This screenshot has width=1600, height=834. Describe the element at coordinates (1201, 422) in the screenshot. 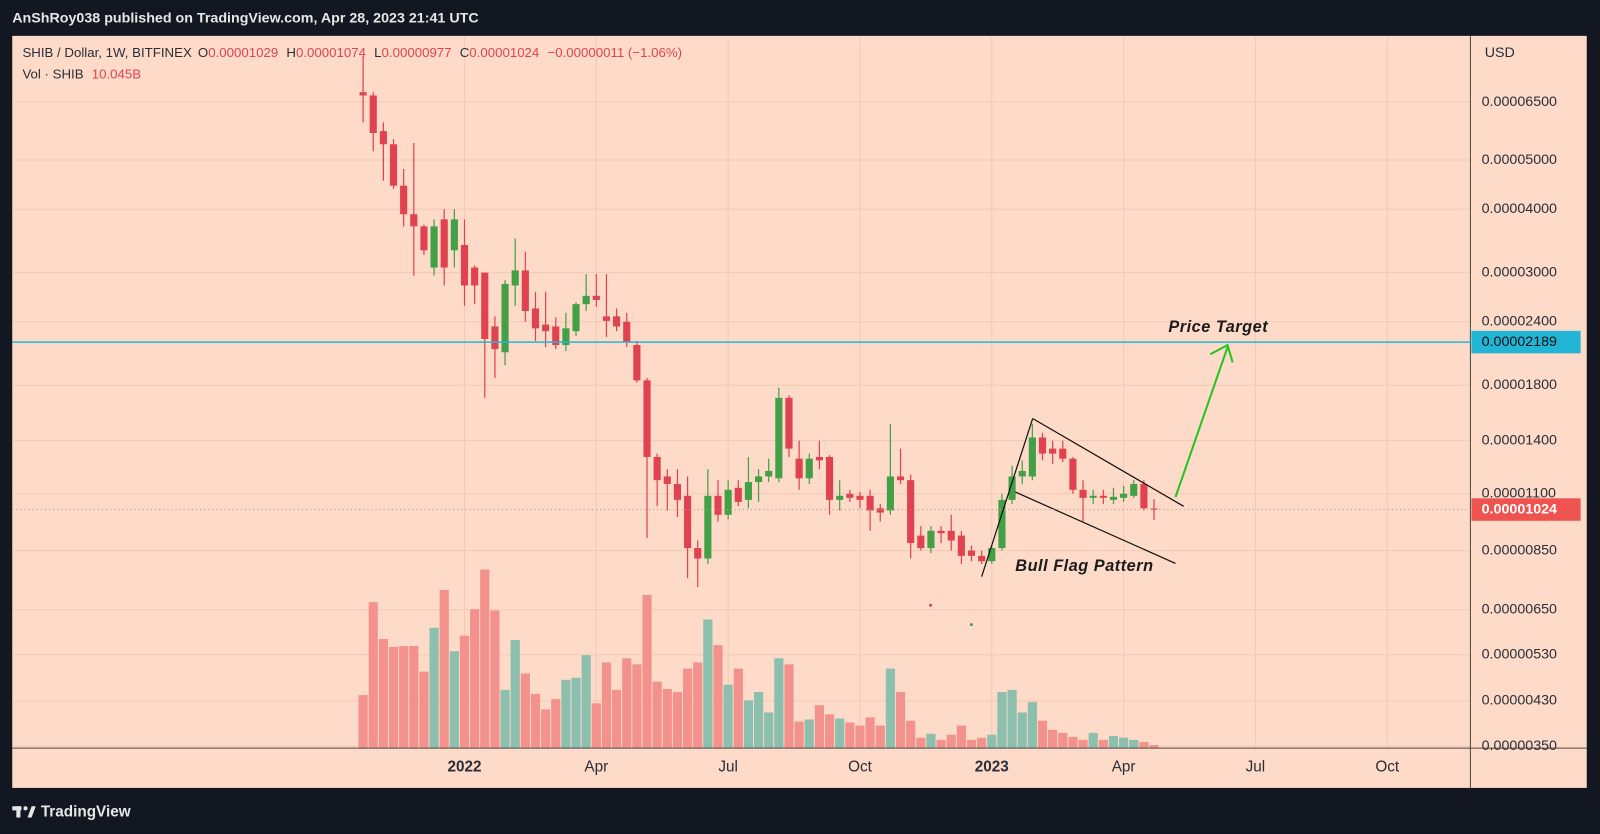

I see `arrow-shaft` at that location.